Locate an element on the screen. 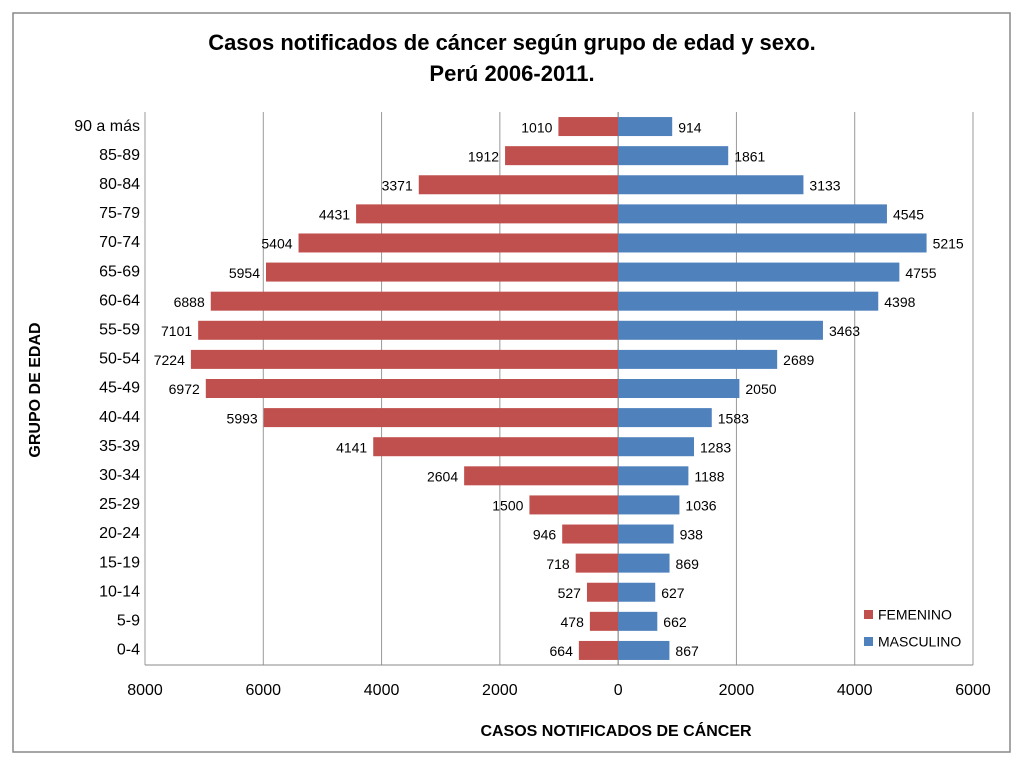 This screenshot has width=1024, height=768. value-label: 1500 is located at coordinates (507, 506).